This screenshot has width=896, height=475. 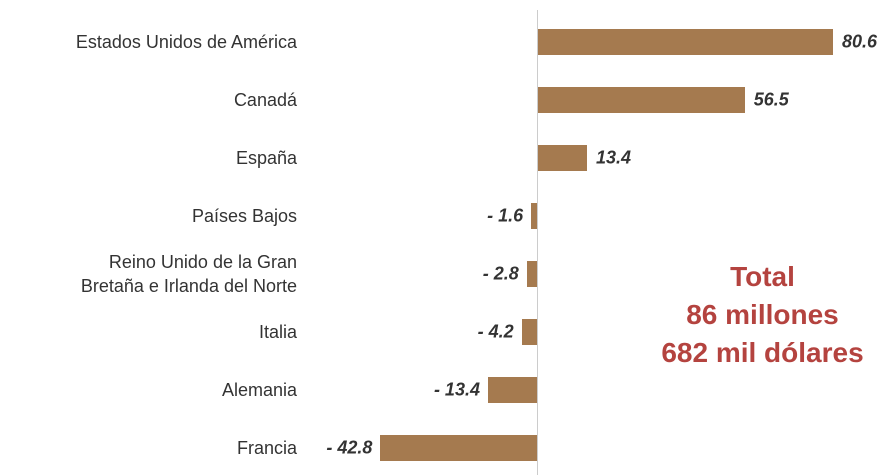 What do you see at coordinates (500, 273) in the screenshot?
I see `value-label: - 2.8` at bounding box center [500, 273].